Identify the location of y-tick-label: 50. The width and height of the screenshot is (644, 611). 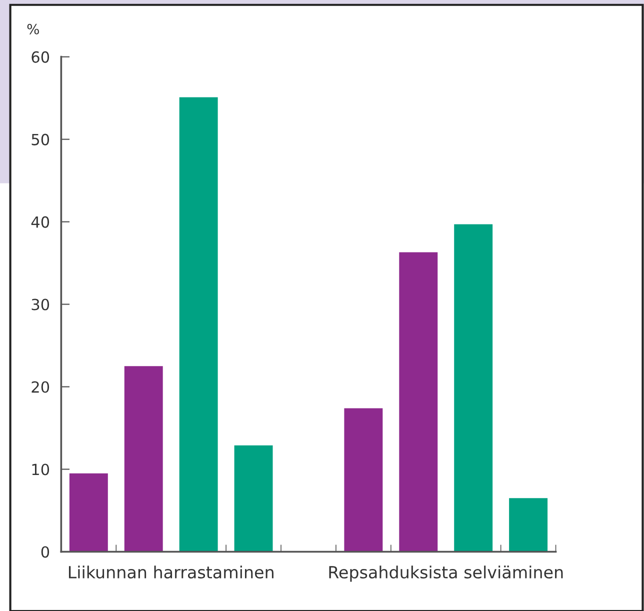
(41, 140).